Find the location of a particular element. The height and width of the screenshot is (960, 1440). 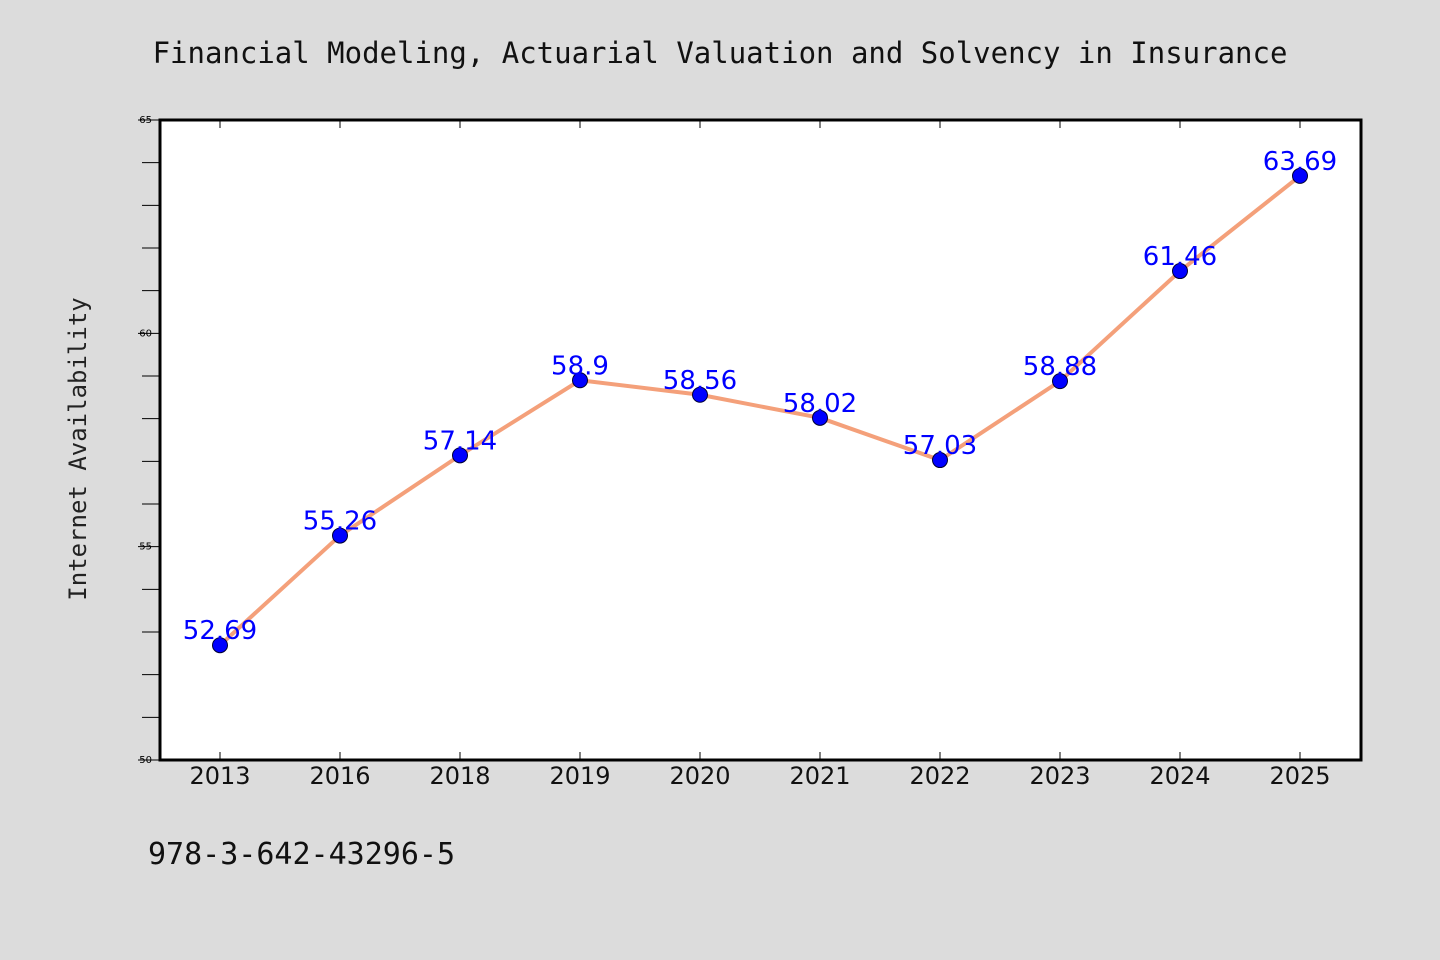

x-tick-label: 2020 is located at coordinates (699, 776).